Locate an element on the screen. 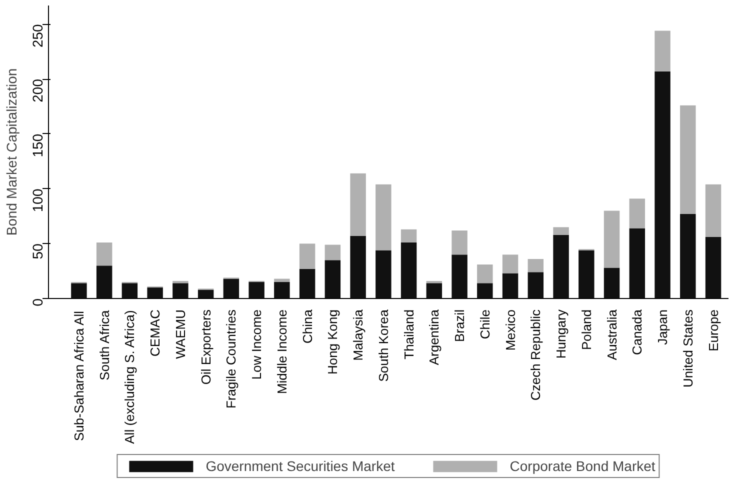 The image size is (738, 488). x-tick-label: Argentina is located at coordinates (434, 337).